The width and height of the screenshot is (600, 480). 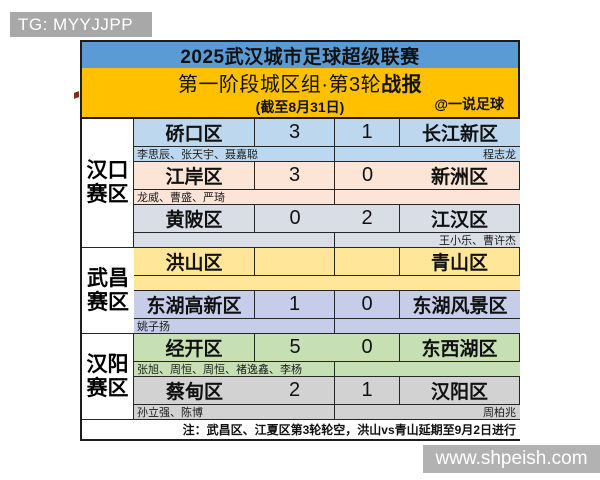 What do you see at coordinates (81, 24) in the screenshot?
I see `telegram-watermark: TG: MYYJJPP` at bounding box center [81, 24].